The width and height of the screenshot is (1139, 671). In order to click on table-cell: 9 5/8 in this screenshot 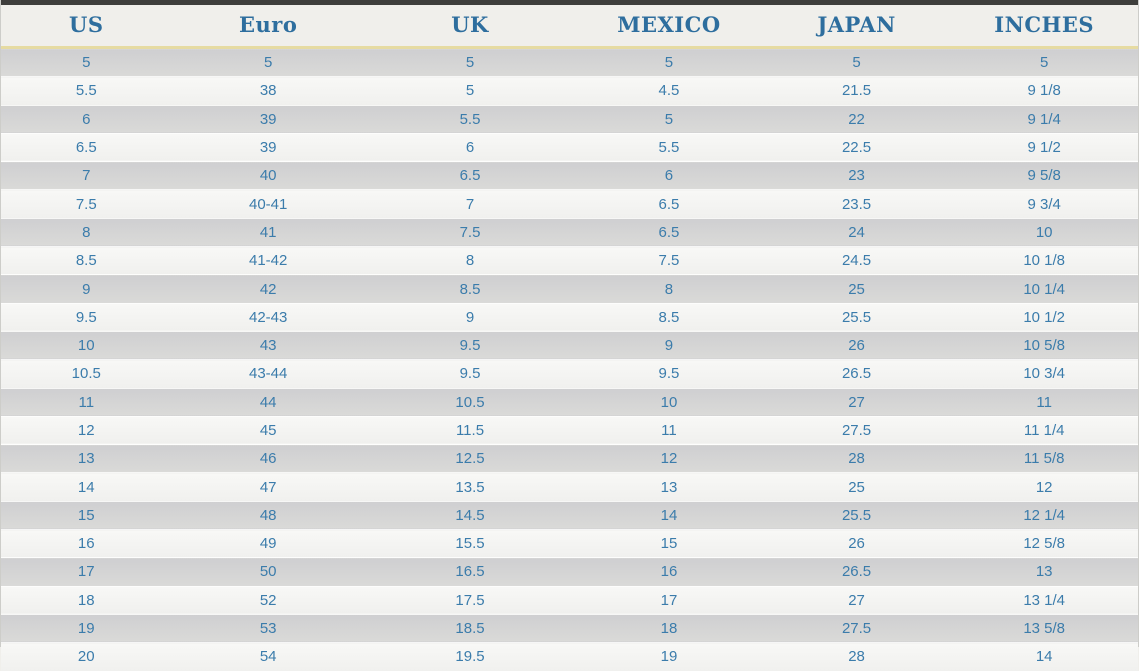, I will do `click(1044, 175)`.